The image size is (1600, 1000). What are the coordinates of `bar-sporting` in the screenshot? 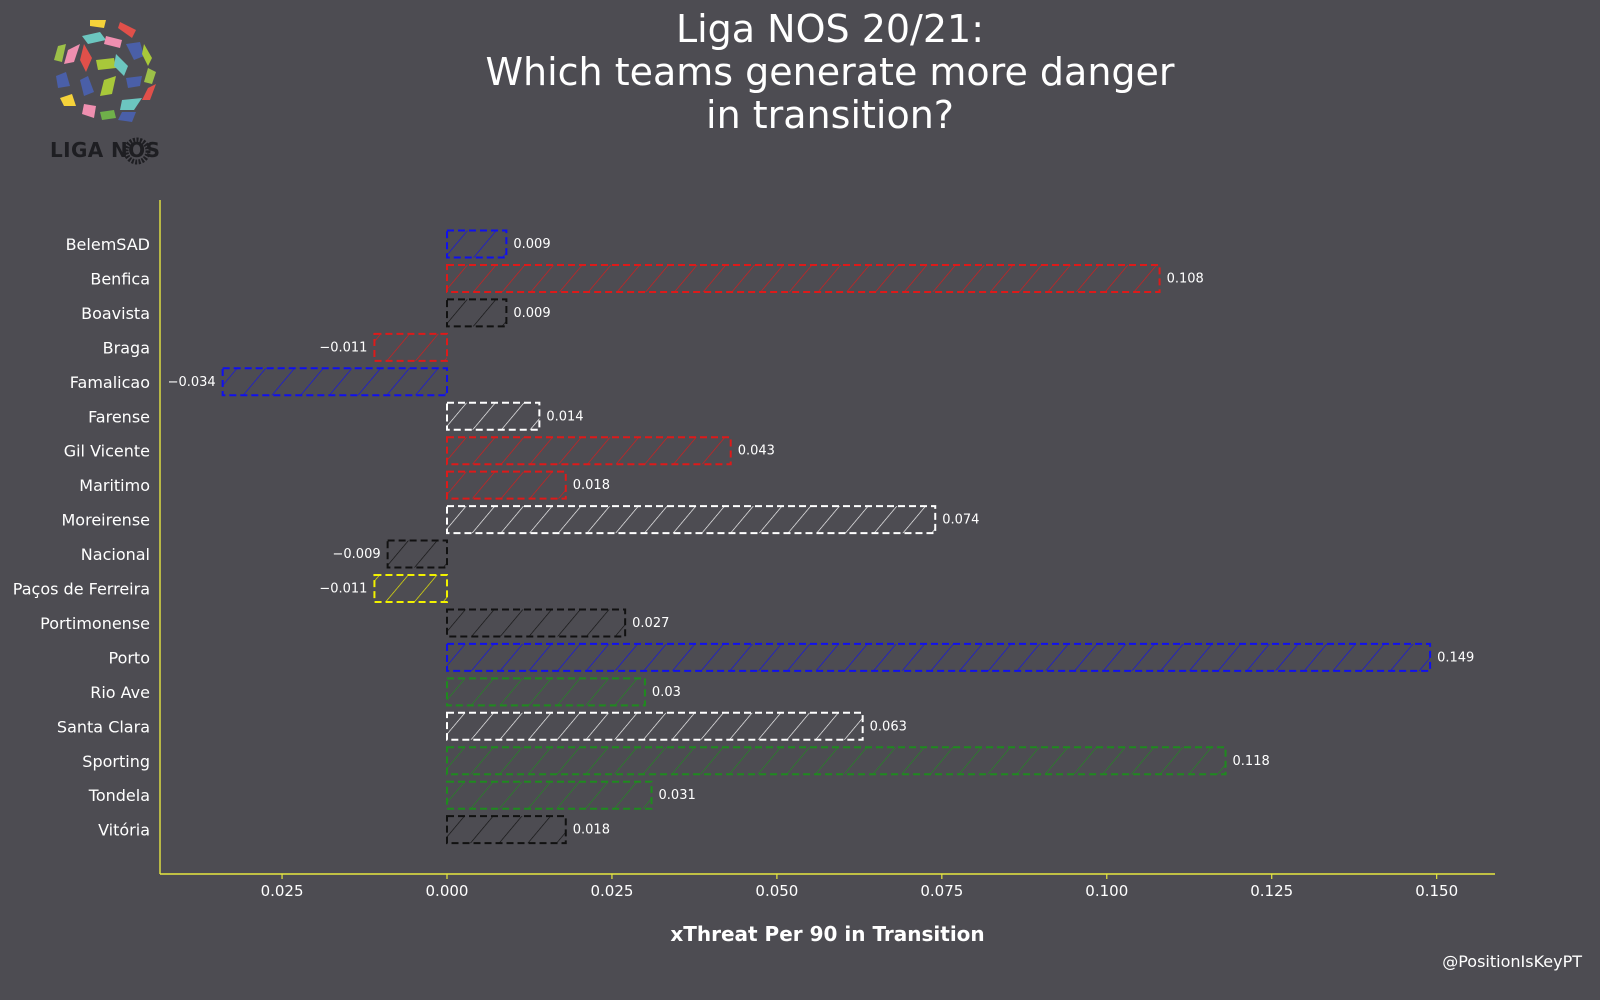 It's located at (836, 761).